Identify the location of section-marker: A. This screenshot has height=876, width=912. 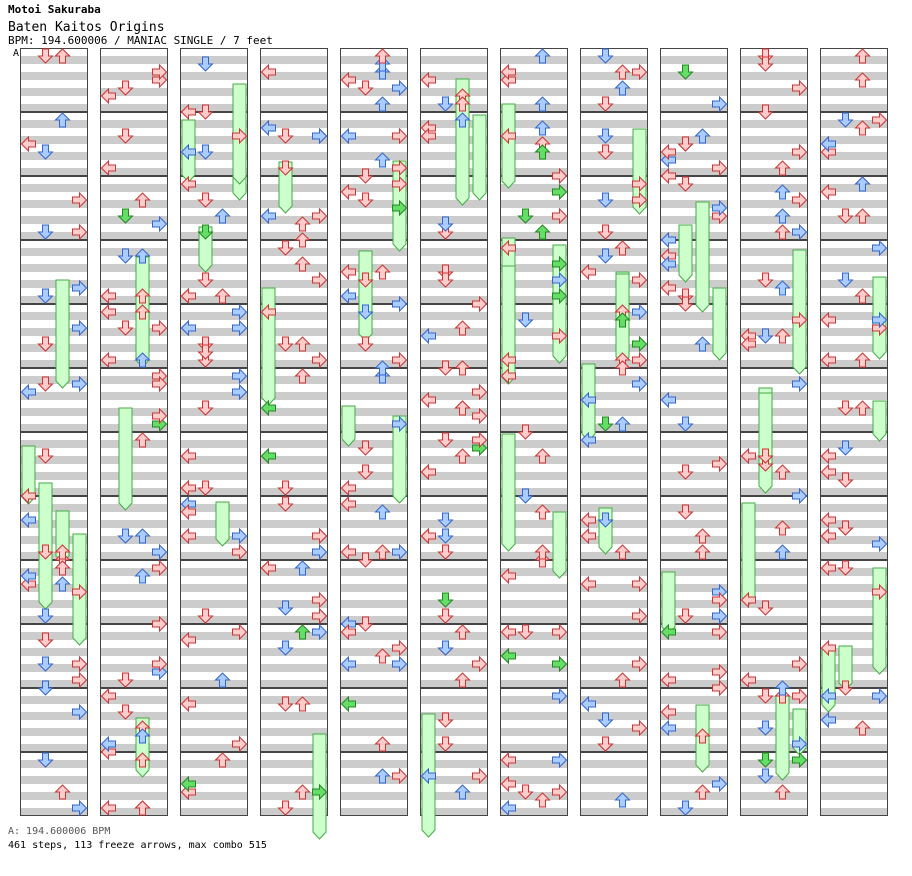
(16, 53).